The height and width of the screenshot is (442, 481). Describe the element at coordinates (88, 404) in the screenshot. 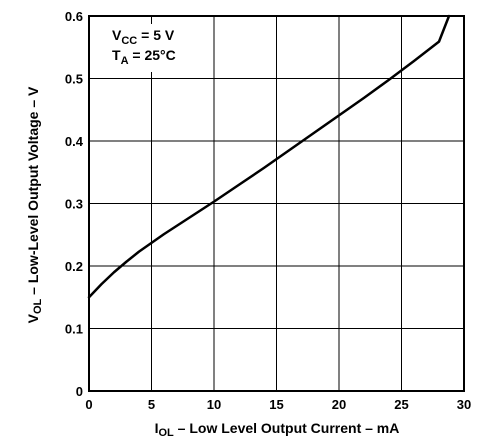

I see `x-tick-label-0: 0` at that location.